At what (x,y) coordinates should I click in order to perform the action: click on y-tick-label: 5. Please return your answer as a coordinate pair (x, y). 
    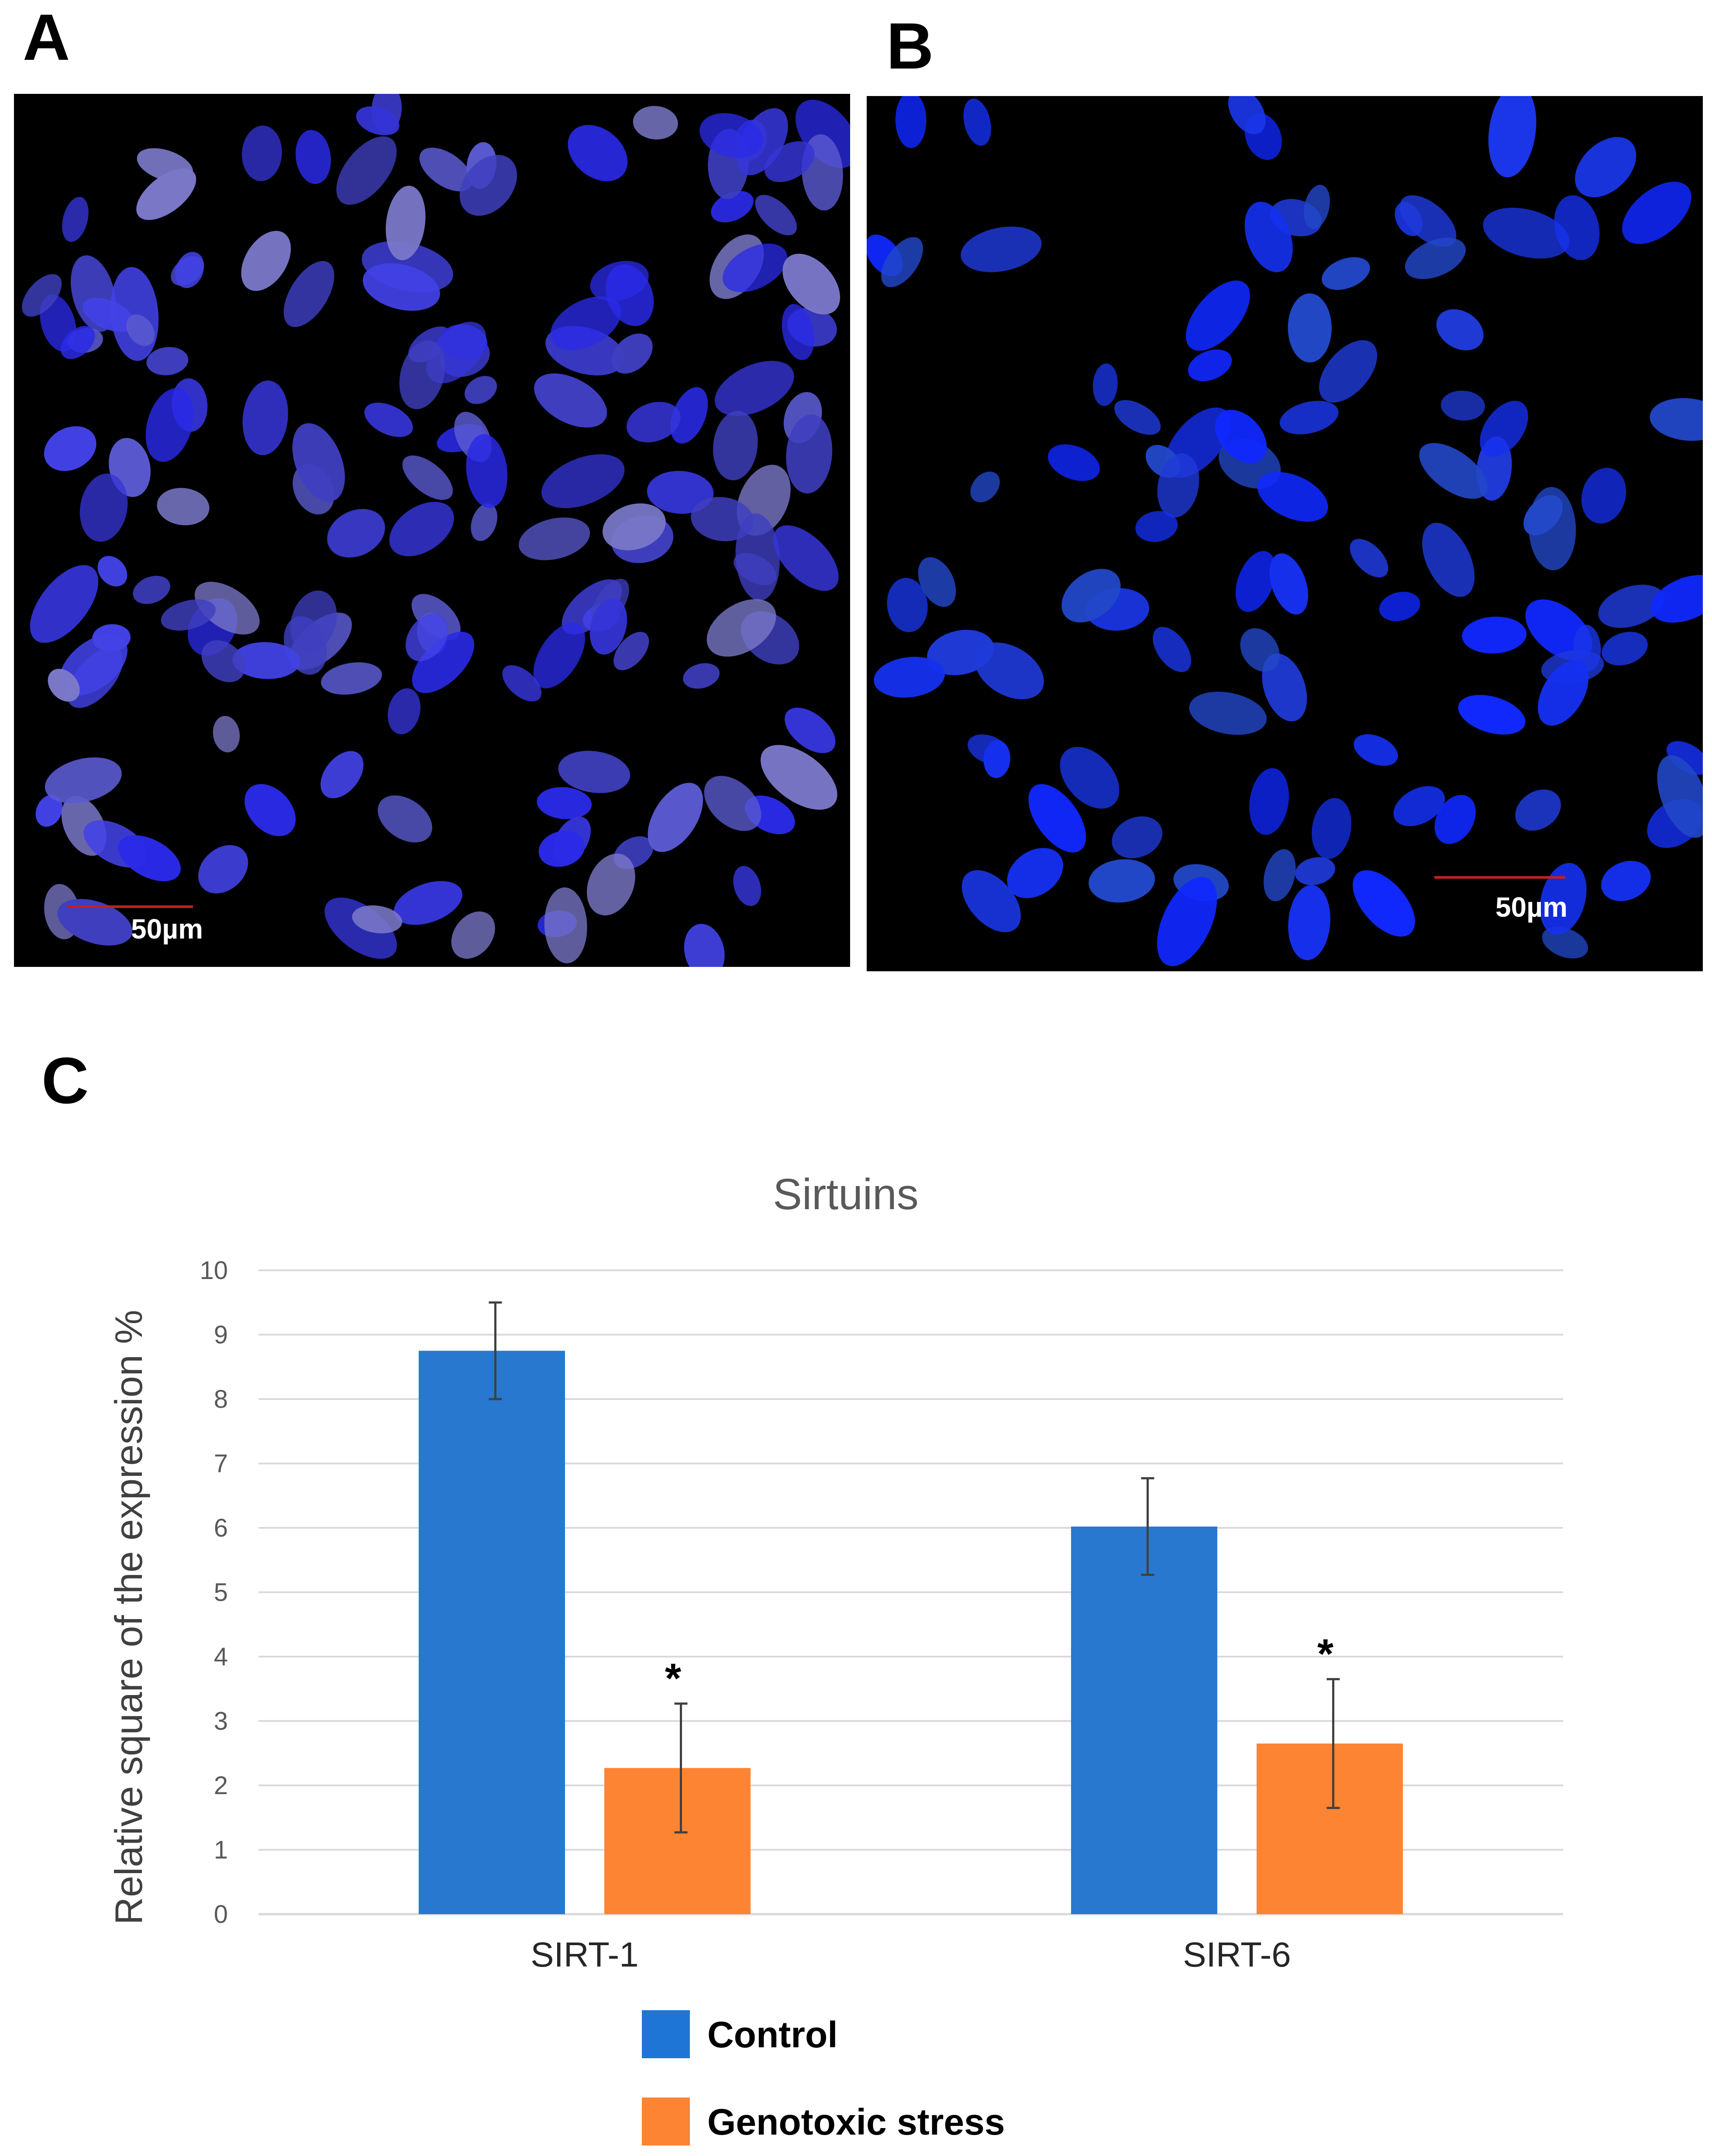
    Looking at the image, I should click on (221, 1592).